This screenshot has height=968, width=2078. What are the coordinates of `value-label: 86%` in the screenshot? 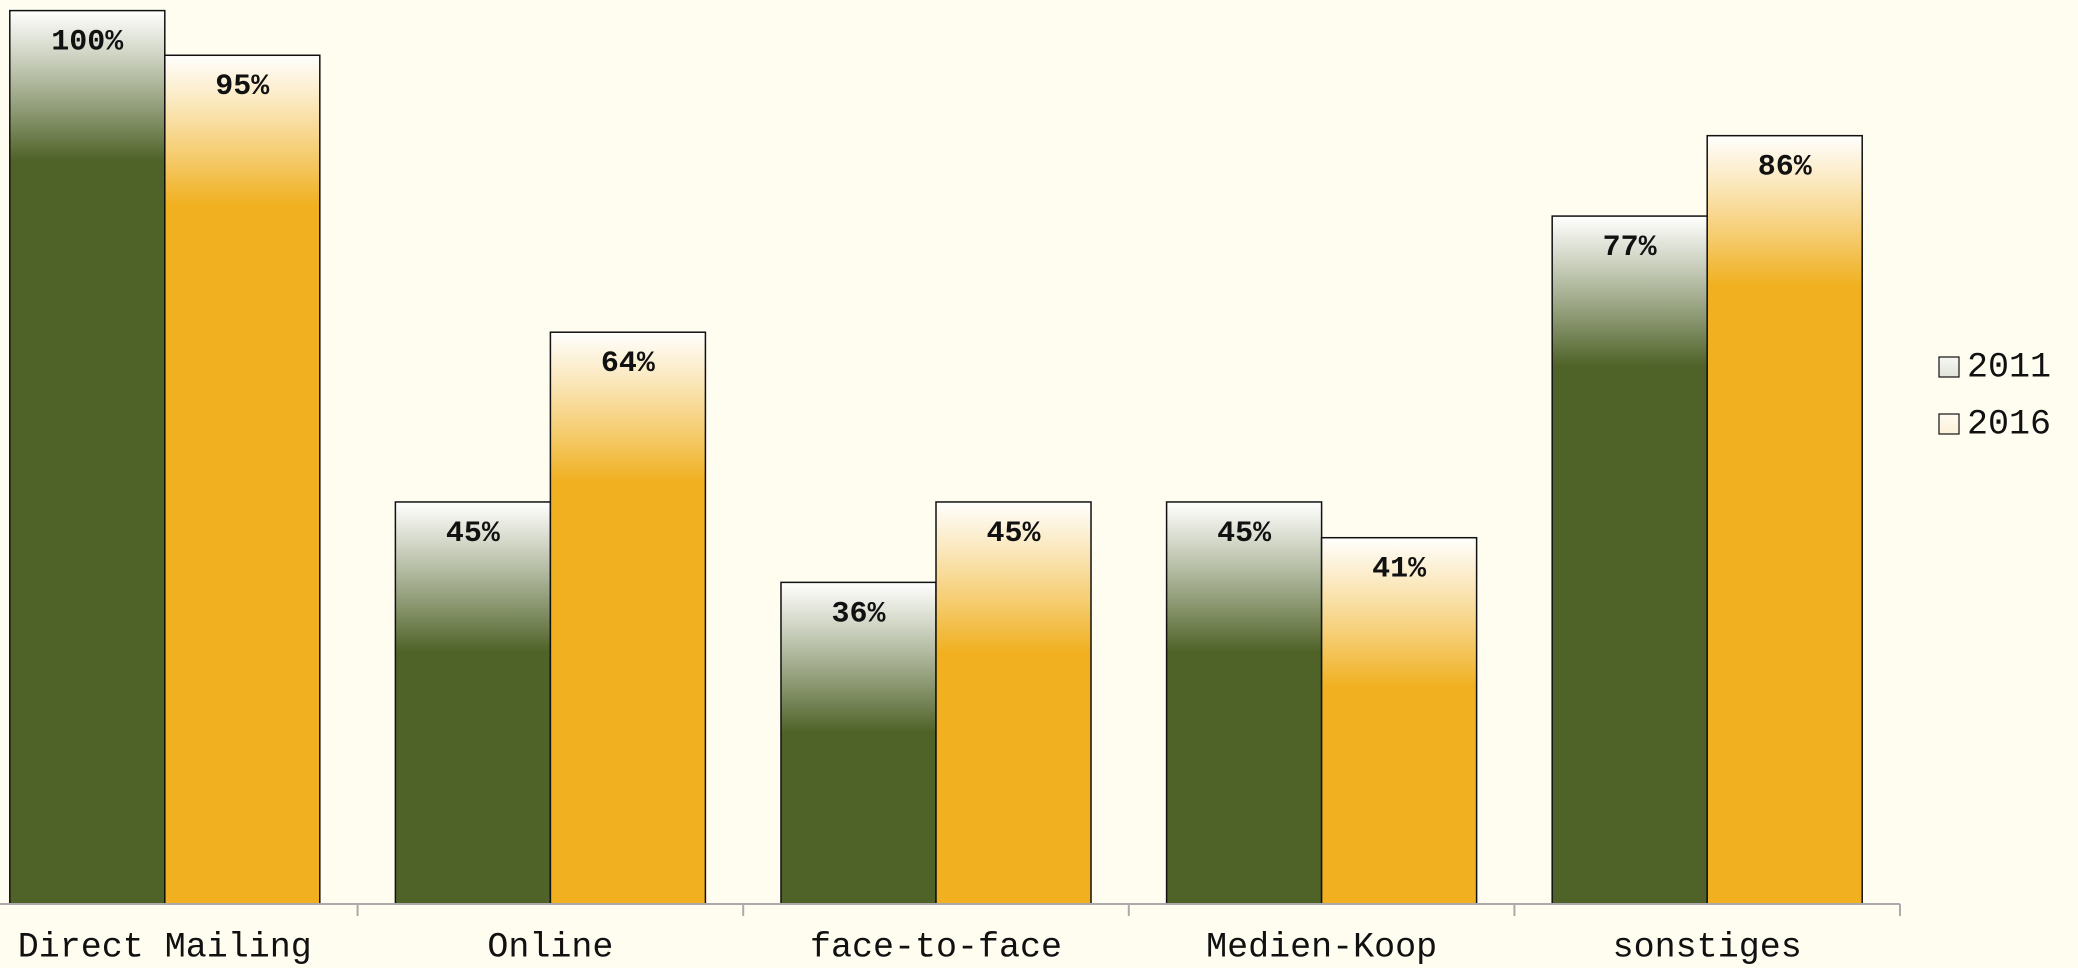 It's located at (1785, 168).